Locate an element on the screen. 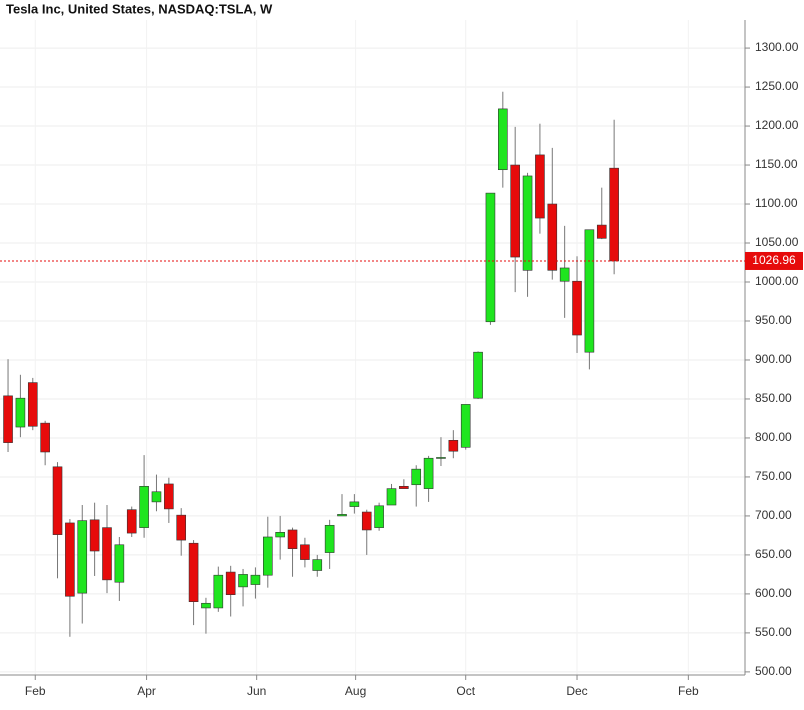 This screenshot has width=804, height=710. y-tick-label: 750.00 is located at coordinates (773, 476).